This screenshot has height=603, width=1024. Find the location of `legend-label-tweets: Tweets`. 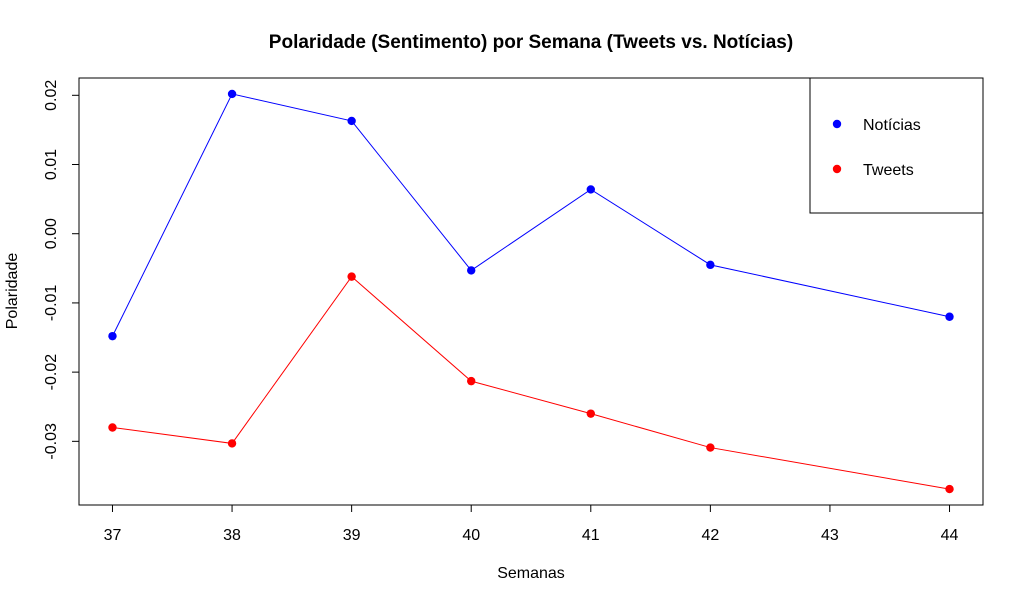

legend-label-tweets: Tweets is located at coordinates (888, 170).